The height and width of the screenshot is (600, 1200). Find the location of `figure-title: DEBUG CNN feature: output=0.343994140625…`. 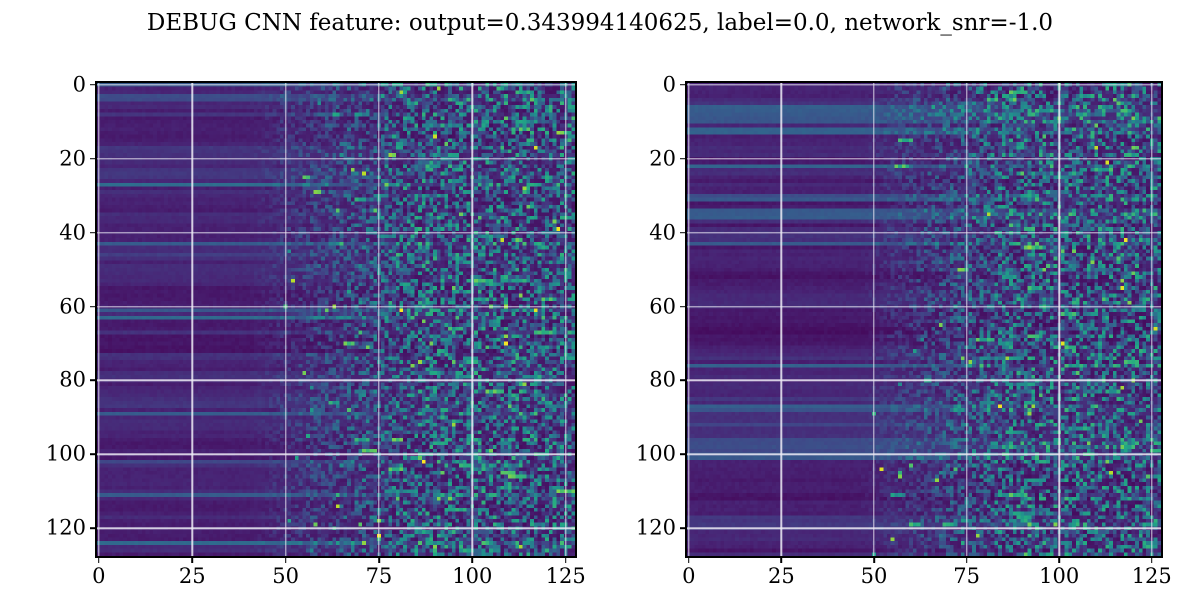

figure-title: DEBUG CNN feature: output=0.343994140625… is located at coordinates (600, 23).